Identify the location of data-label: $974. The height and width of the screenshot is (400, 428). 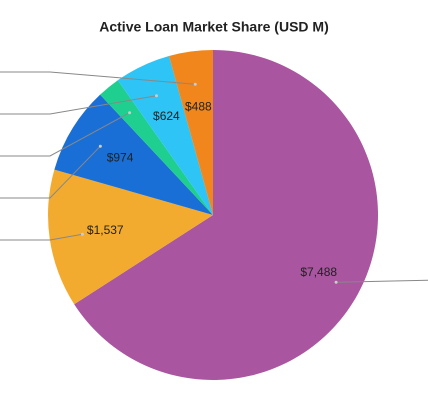
(120, 157).